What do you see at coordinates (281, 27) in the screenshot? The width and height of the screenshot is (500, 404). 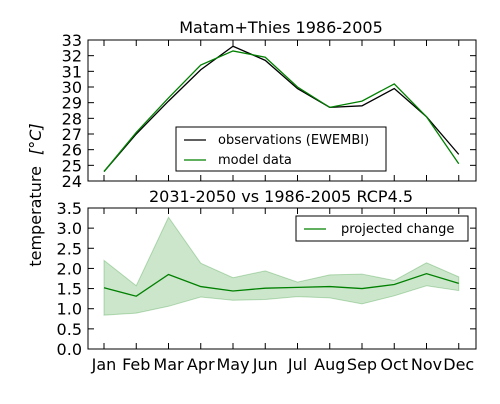 I see `top-panel-title: Matam+Thies 1986-2005` at bounding box center [281, 27].